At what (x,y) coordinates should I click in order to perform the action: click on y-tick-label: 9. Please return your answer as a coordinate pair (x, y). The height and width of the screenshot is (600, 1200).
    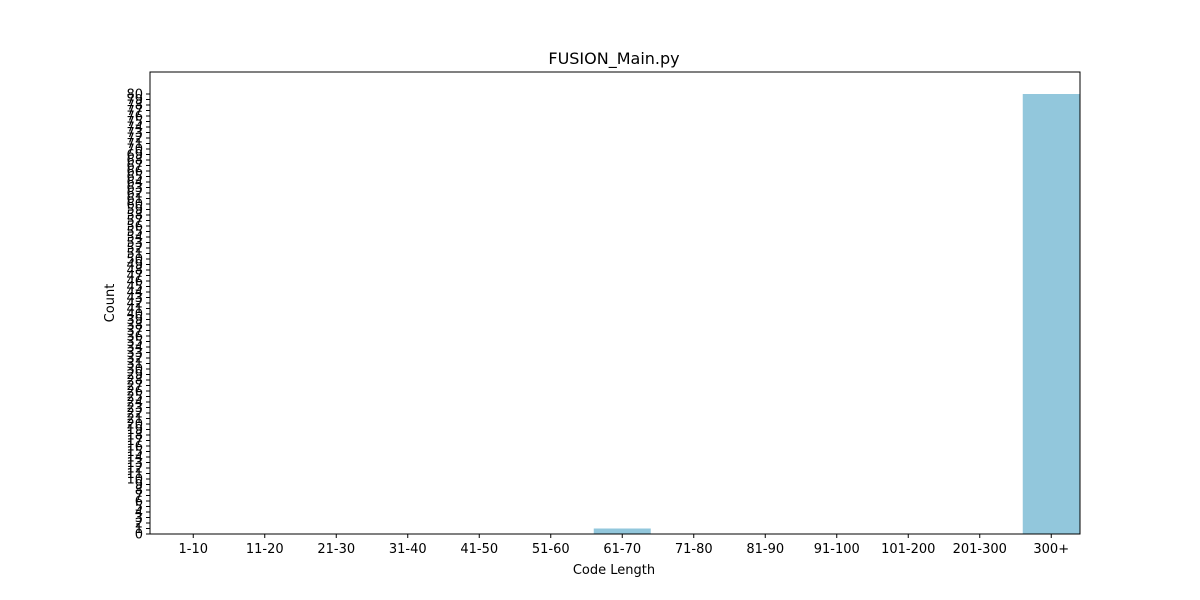
    Looking at the image, I should click on (139, 485).